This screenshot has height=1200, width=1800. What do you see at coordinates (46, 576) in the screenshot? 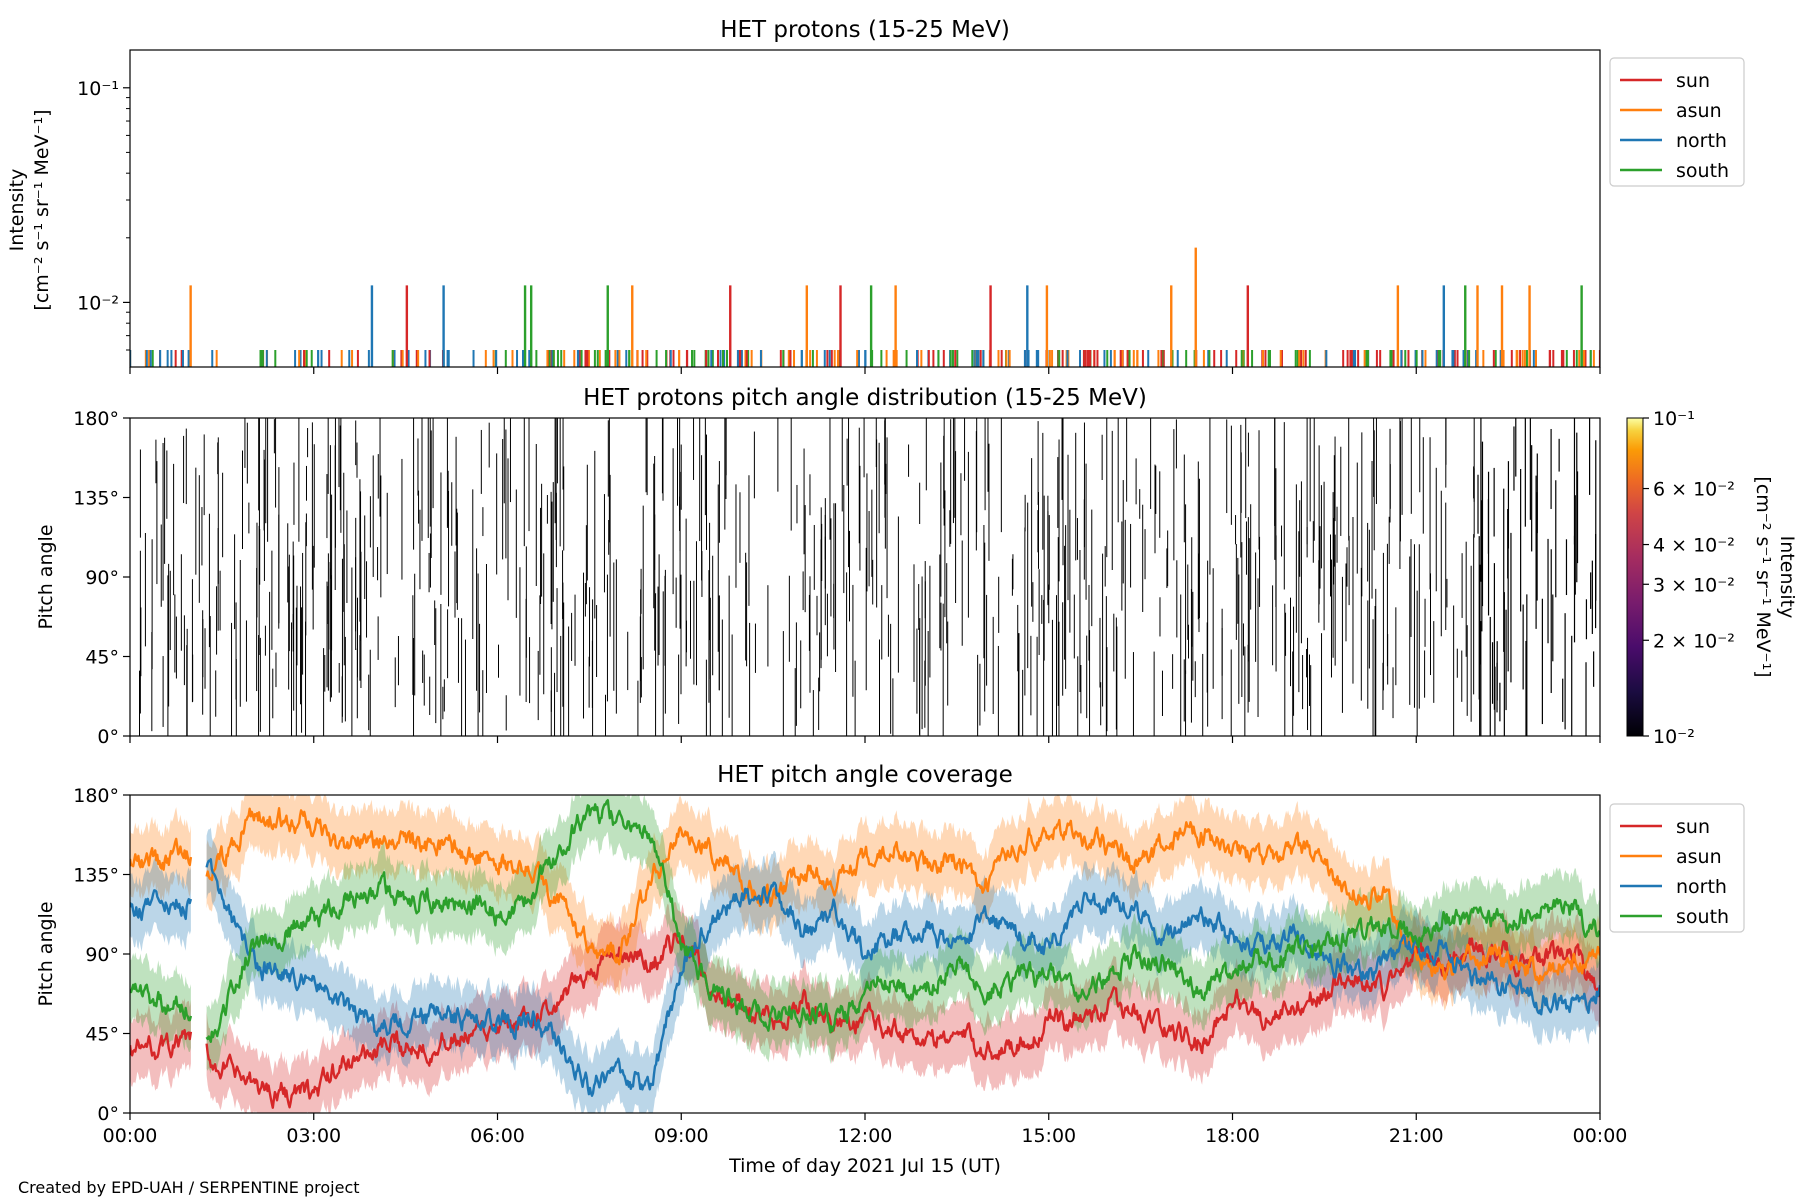
I see `pad-ylabel: Pitch angle` at bounding box center [46, 576].